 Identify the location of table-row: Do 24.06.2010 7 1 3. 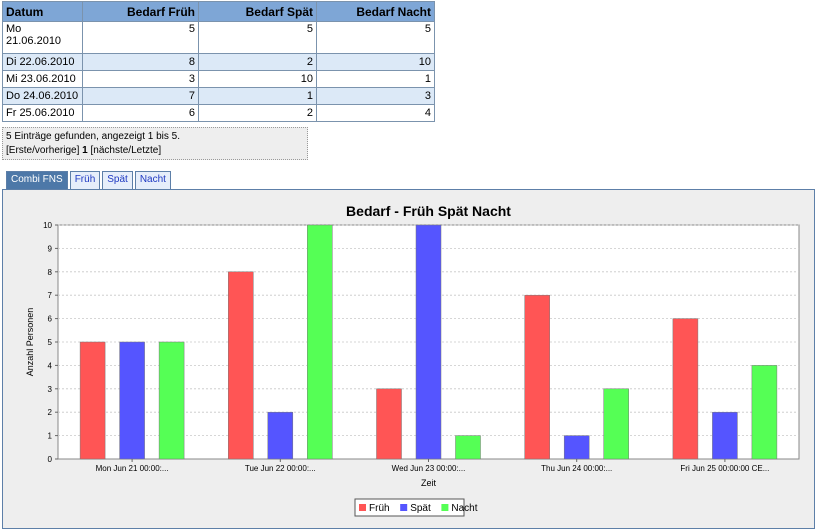
(218, 96).